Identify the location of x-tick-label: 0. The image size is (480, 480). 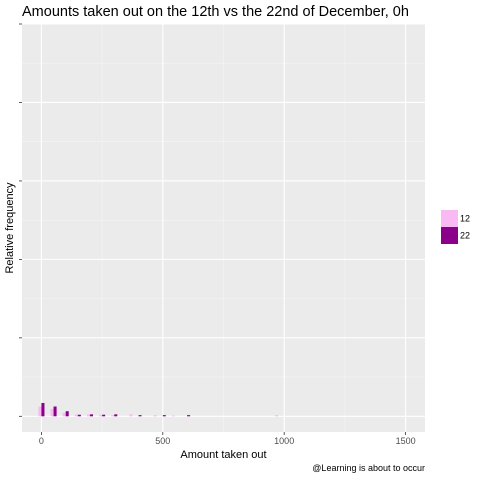
(41, 441).